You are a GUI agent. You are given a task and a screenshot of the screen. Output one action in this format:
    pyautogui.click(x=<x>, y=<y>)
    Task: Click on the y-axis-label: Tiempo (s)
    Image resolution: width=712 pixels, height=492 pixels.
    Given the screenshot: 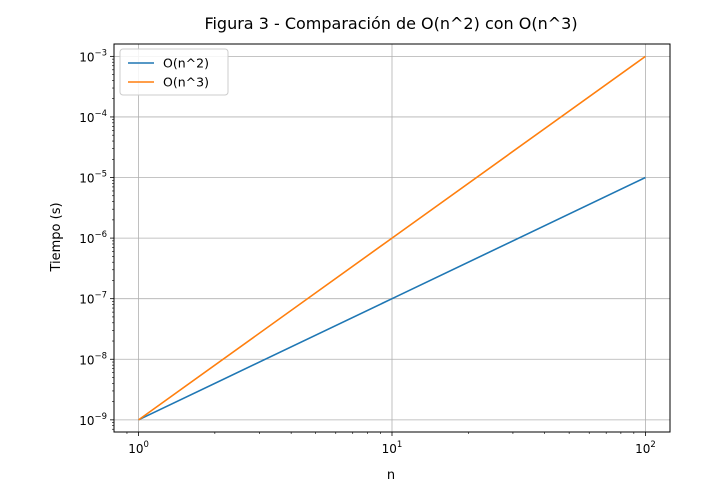 What is the action you would take?
    pyautogui.click(x=56, y=237)
    